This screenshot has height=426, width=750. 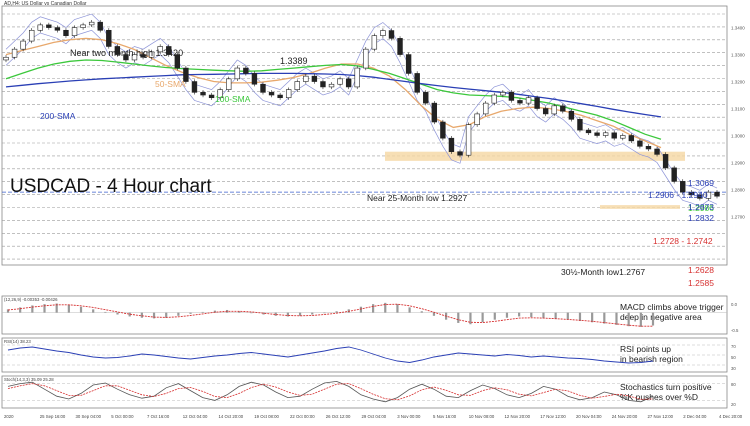 I want to click on annotation-label: Near 25-Month low 1.2927, so click(x=417, y=198).